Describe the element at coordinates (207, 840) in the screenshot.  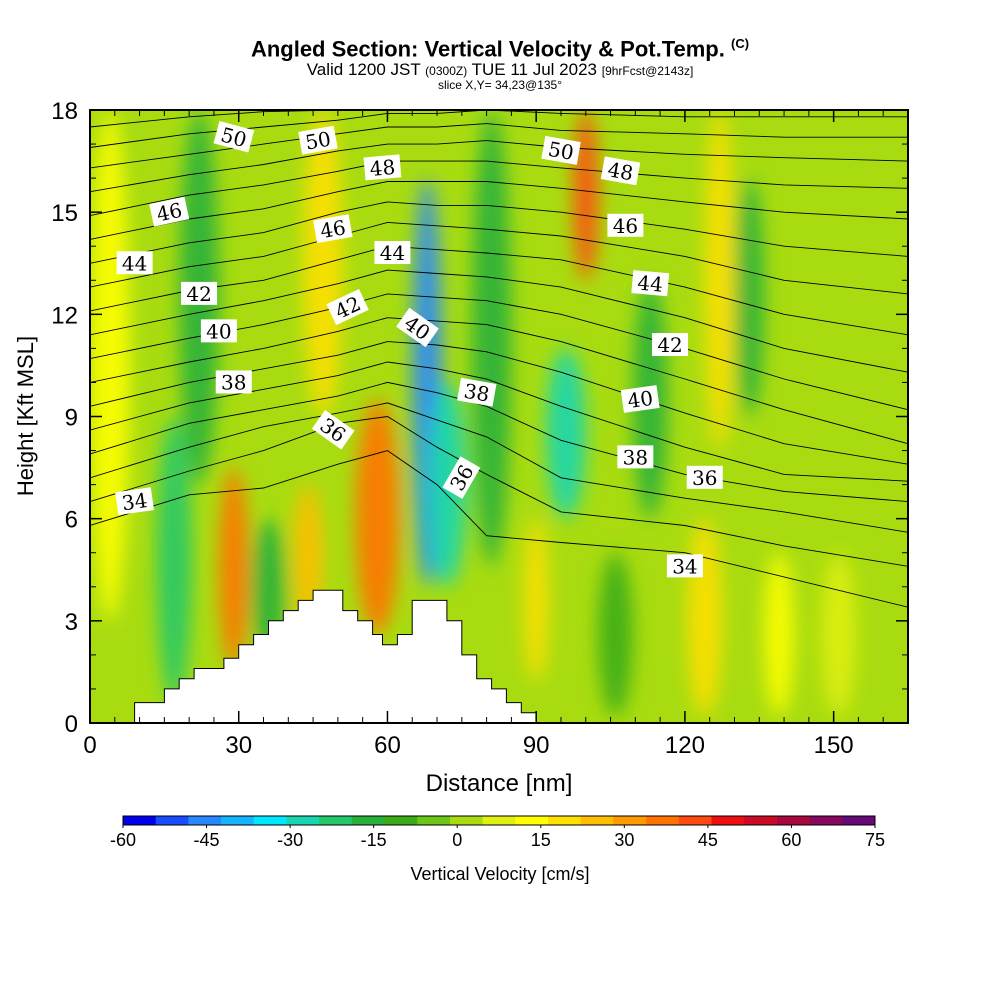
I see `colorbar-tick-label: -45` at that location.